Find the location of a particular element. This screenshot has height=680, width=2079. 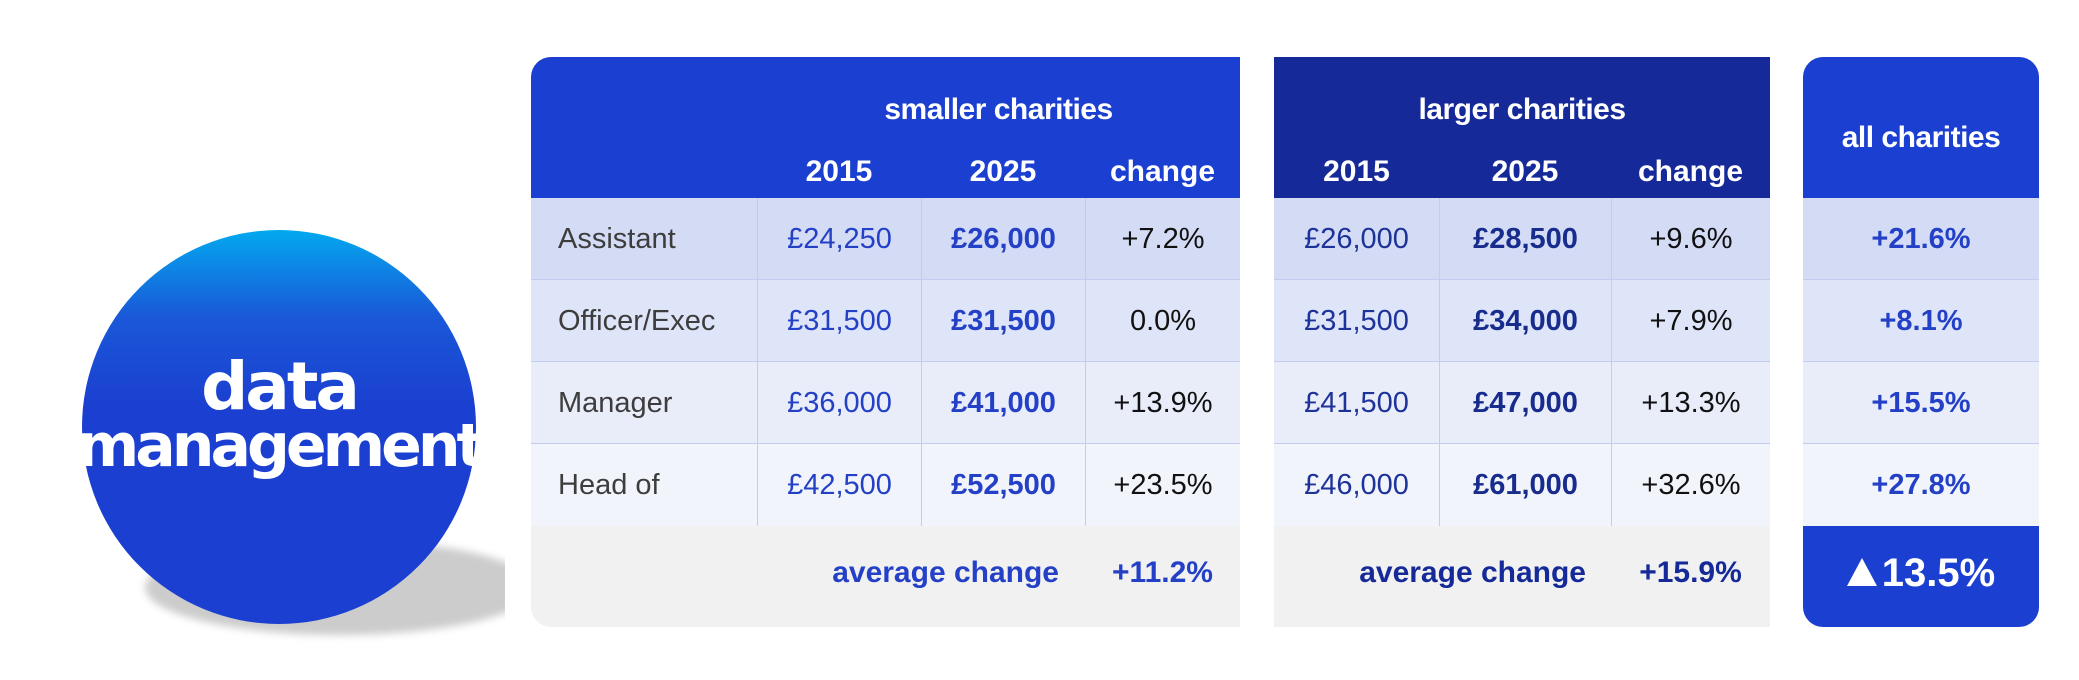

salary-2015: £26,000 is located at coordinates (1356, 239).